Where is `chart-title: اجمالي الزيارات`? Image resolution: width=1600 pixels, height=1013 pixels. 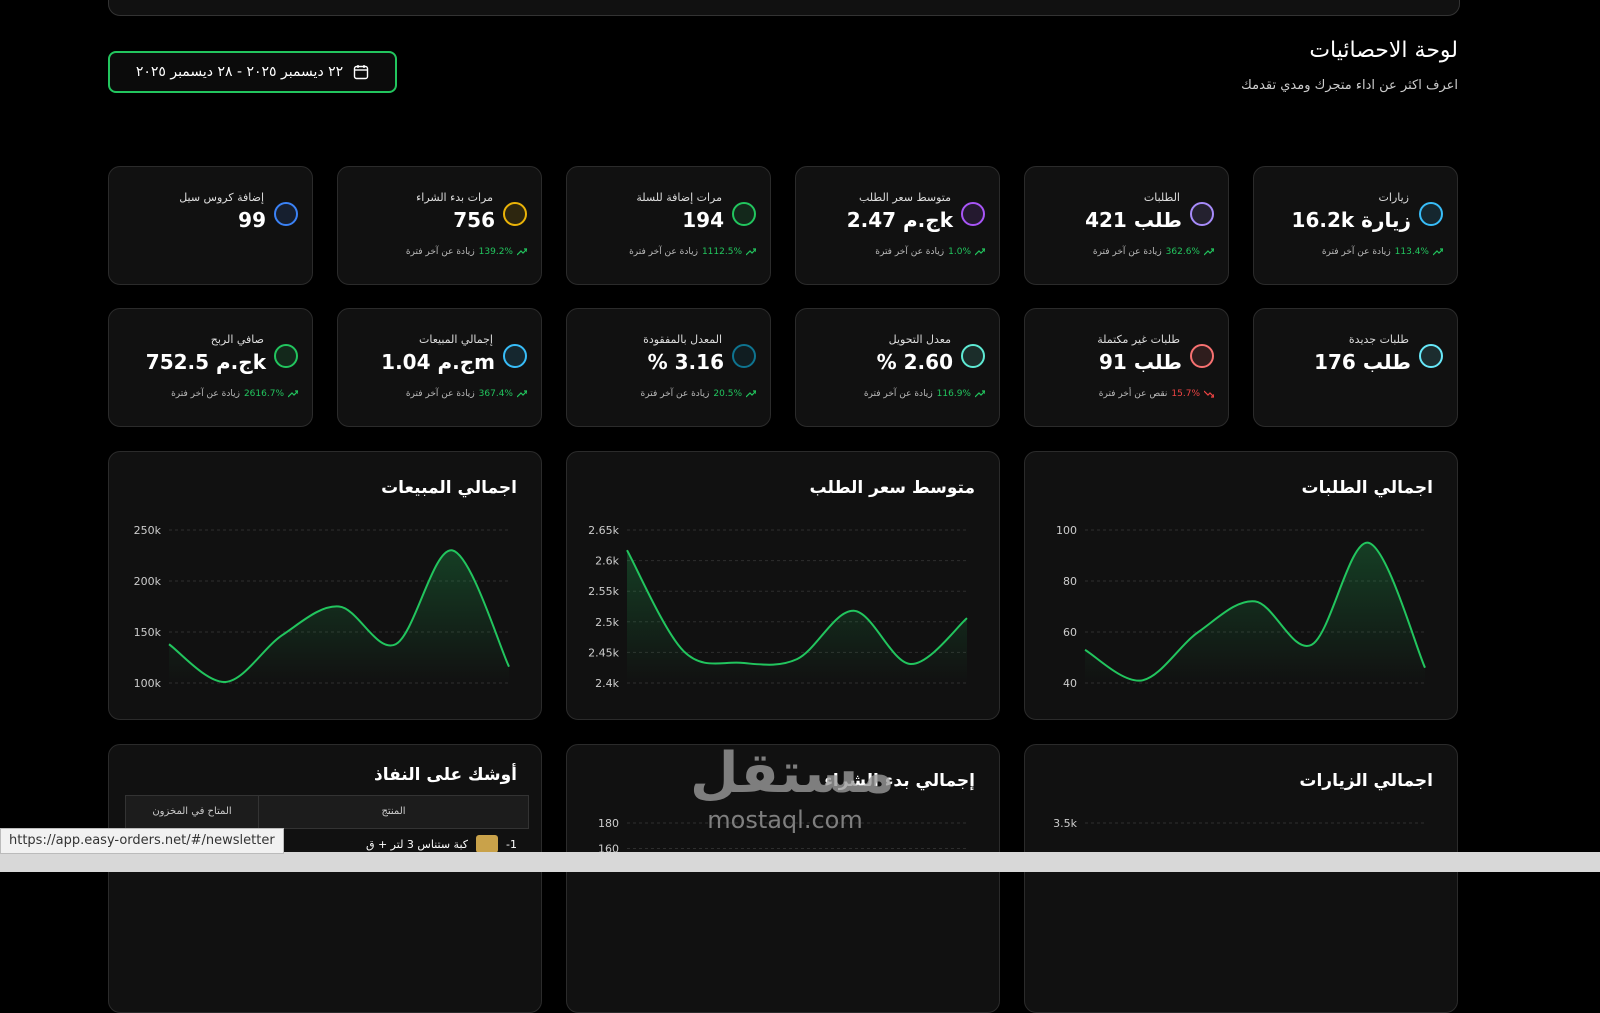
chart-title: اجمالي الزيارات is located at coordinates (1366, 781).